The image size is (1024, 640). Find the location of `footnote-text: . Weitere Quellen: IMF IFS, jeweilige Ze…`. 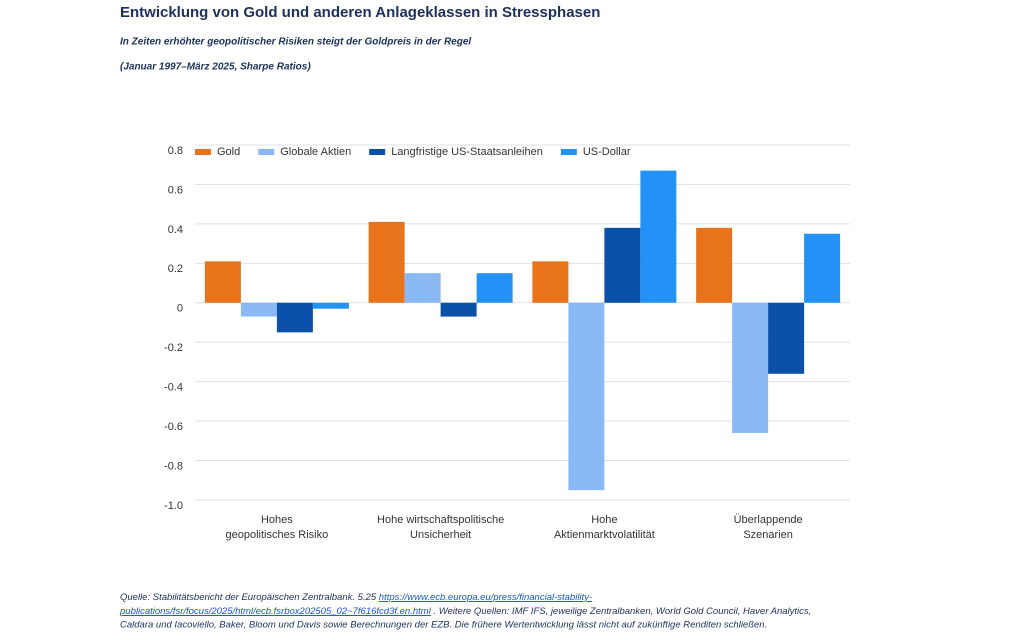

footnote-text: . Weitere Quellen: IMF IFS, jeweilige Ze… is located at coordinates (621, 611).